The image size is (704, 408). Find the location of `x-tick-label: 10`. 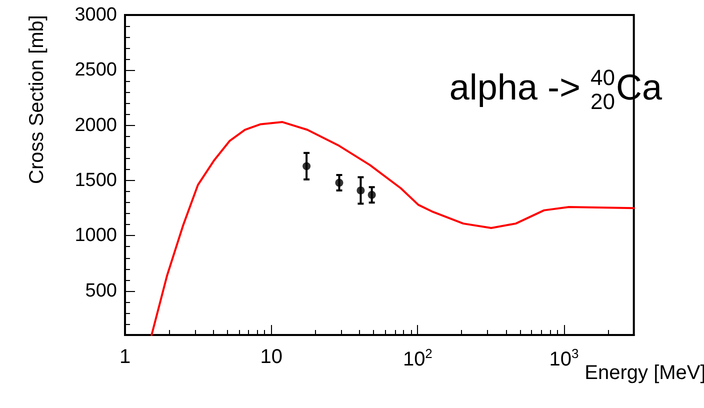

x-tick-label: 10 is located at coordinates (271, 357).